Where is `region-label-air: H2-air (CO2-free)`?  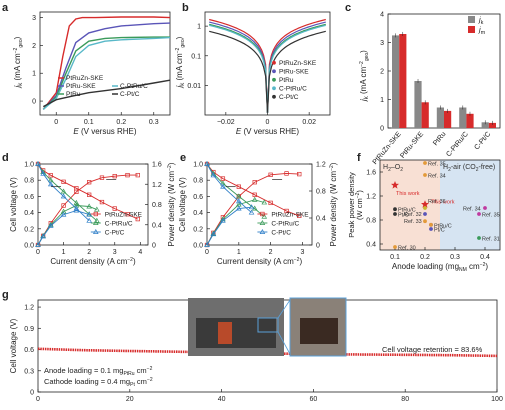 region-label-air: H2-air (CO2-free) is located at coordinates (469, 168).